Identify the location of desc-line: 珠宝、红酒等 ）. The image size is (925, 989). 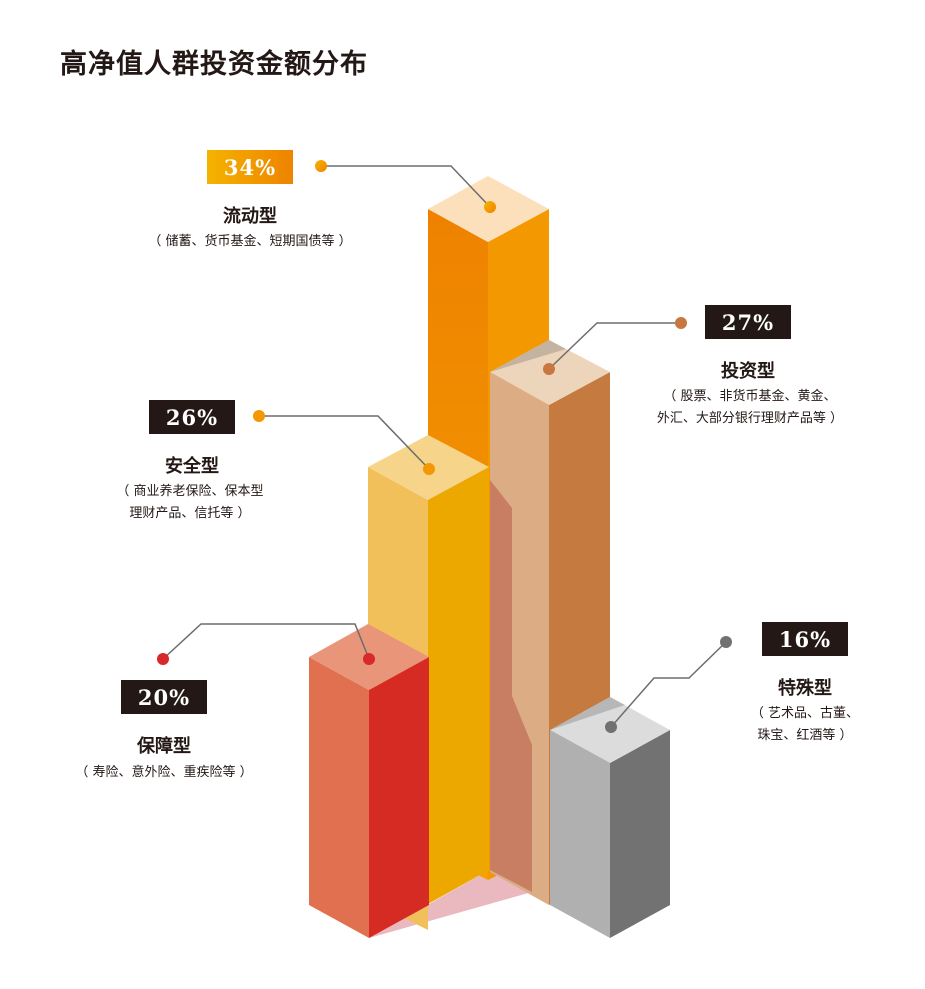
(805, 735).